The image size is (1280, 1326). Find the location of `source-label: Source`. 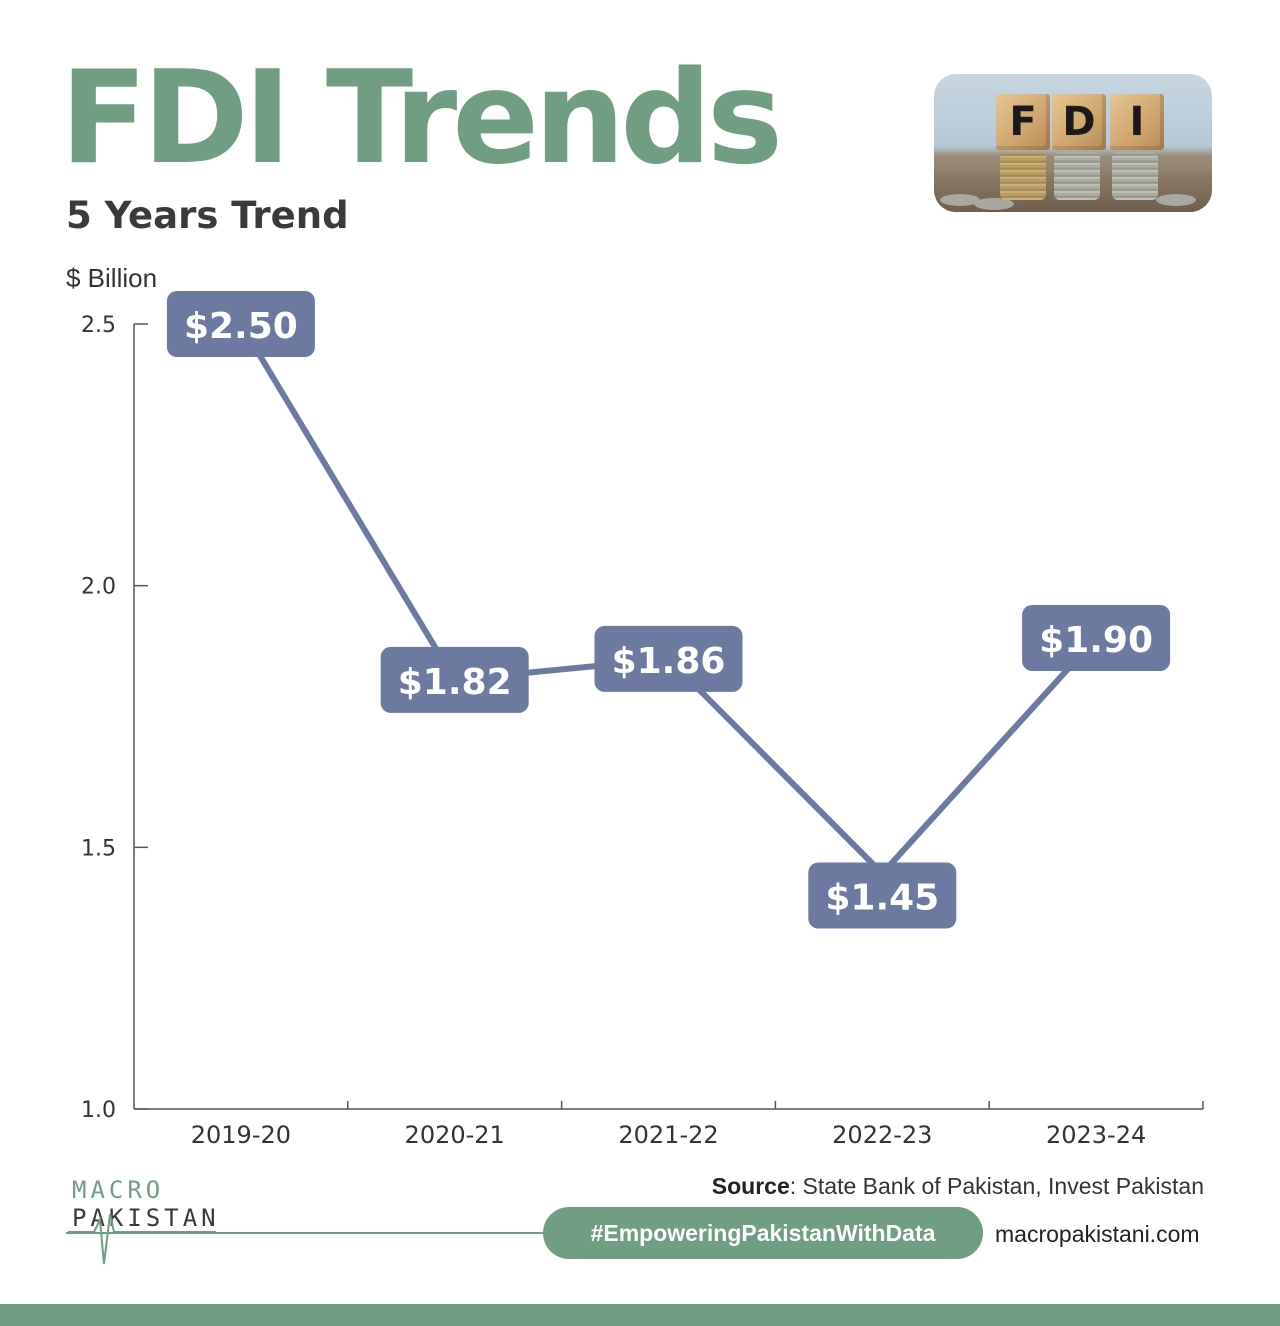

source-label: Source is located at coordinates (750, 1186).